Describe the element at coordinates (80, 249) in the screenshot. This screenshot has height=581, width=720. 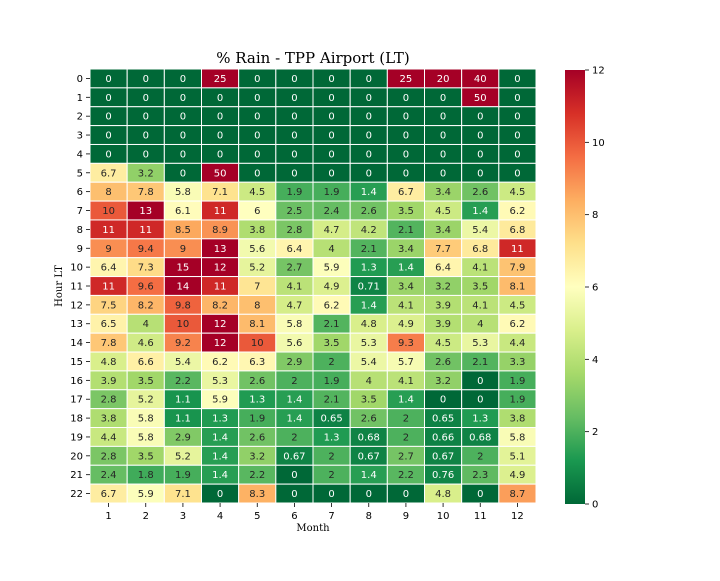
I see `y-tick-label: 9` at that location.